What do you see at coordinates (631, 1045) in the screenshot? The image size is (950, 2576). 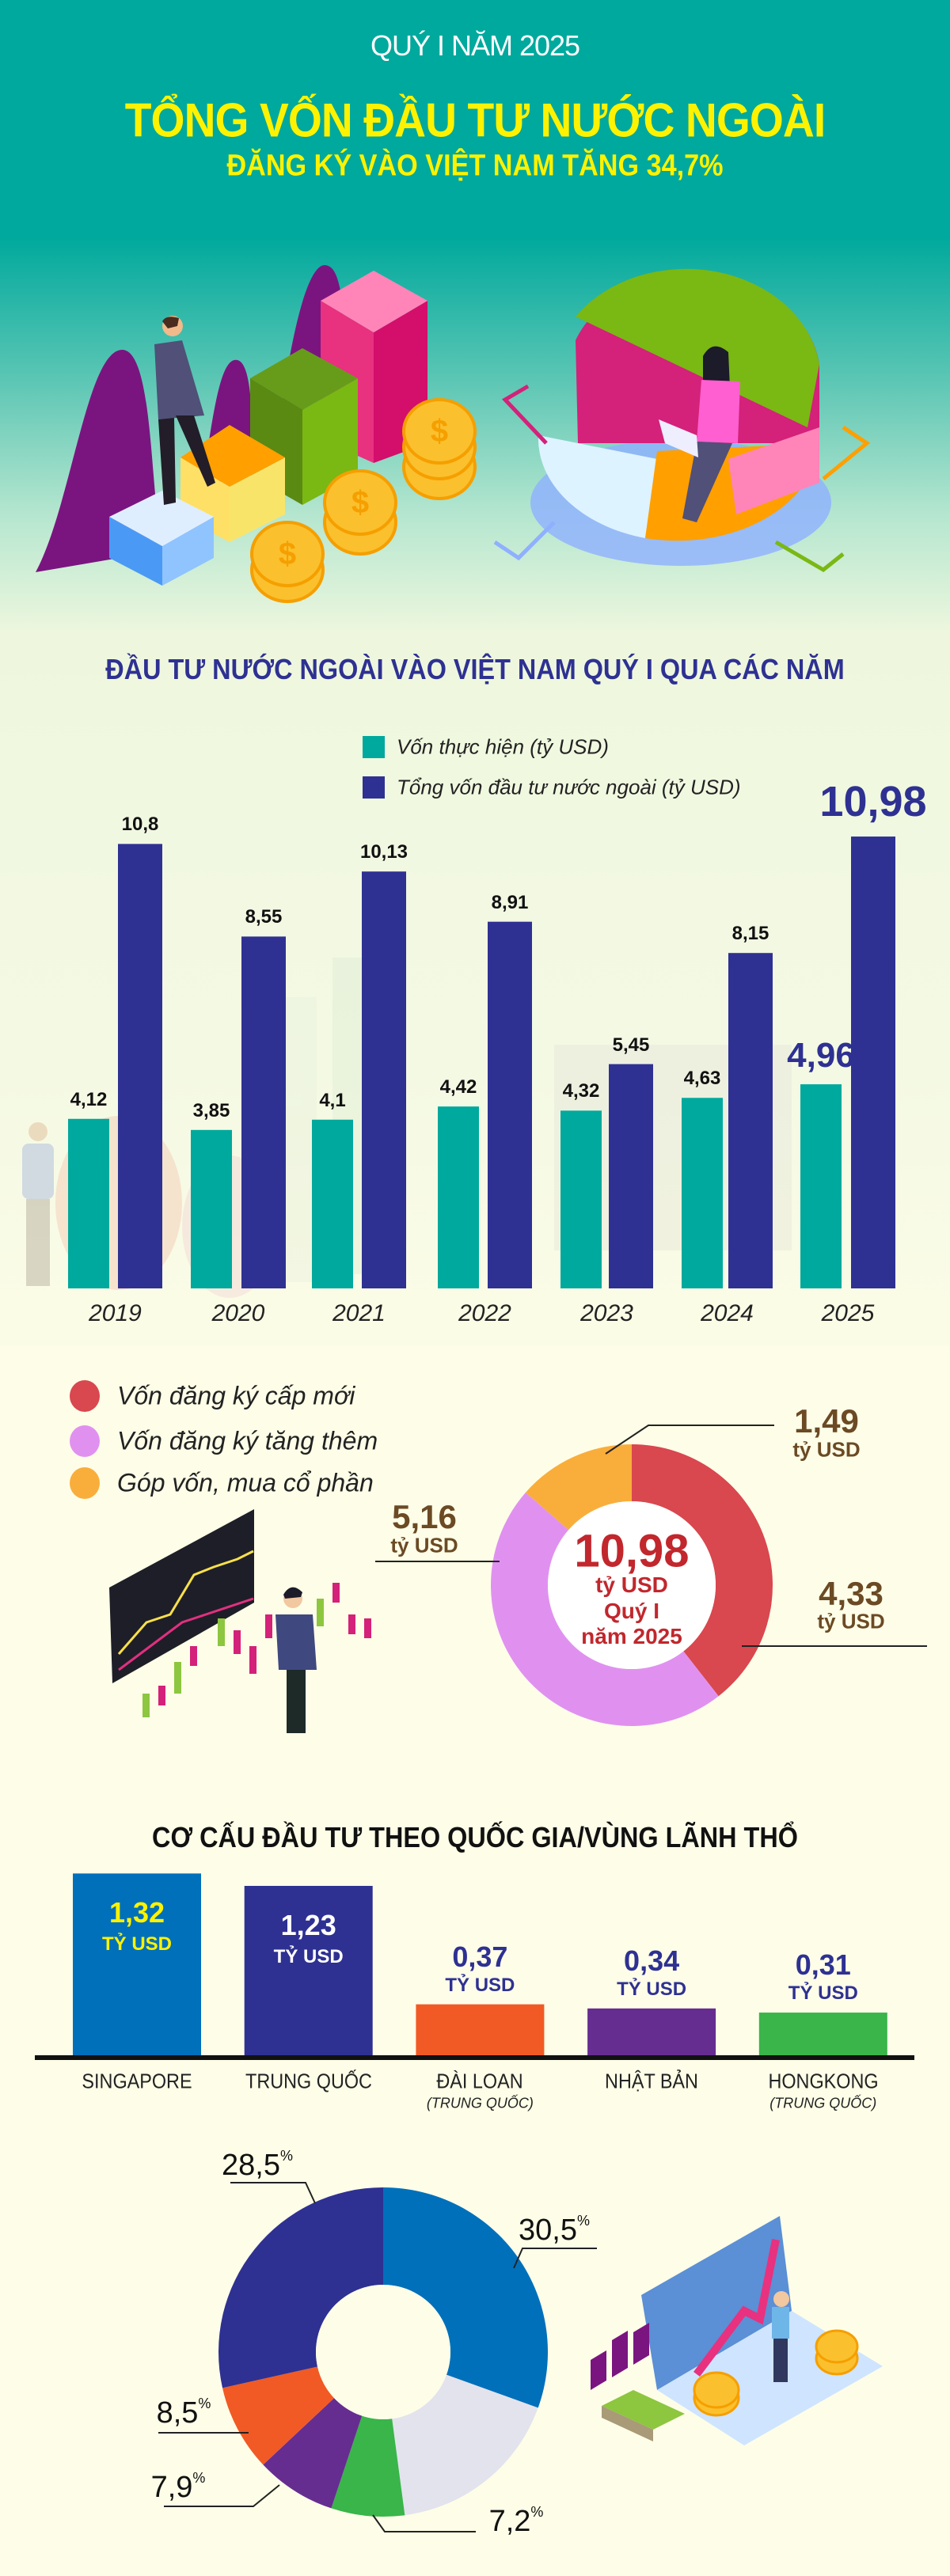 I see `data-label-tong-von: 5,45` at bounding box center [631, 1045].